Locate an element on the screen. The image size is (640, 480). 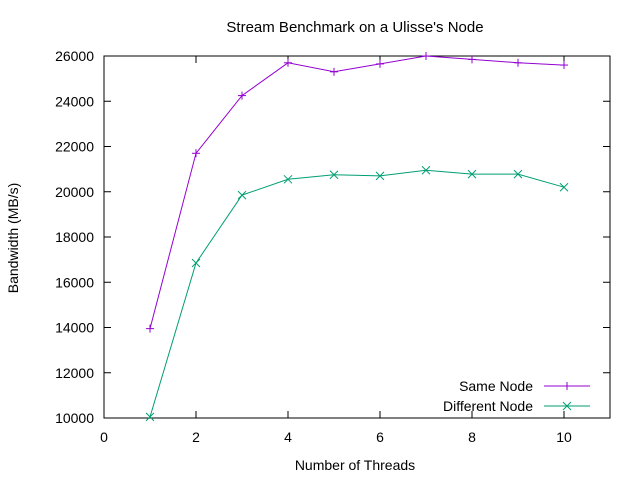
y-tick-label: 12000 is located at coordinates (74, 373).